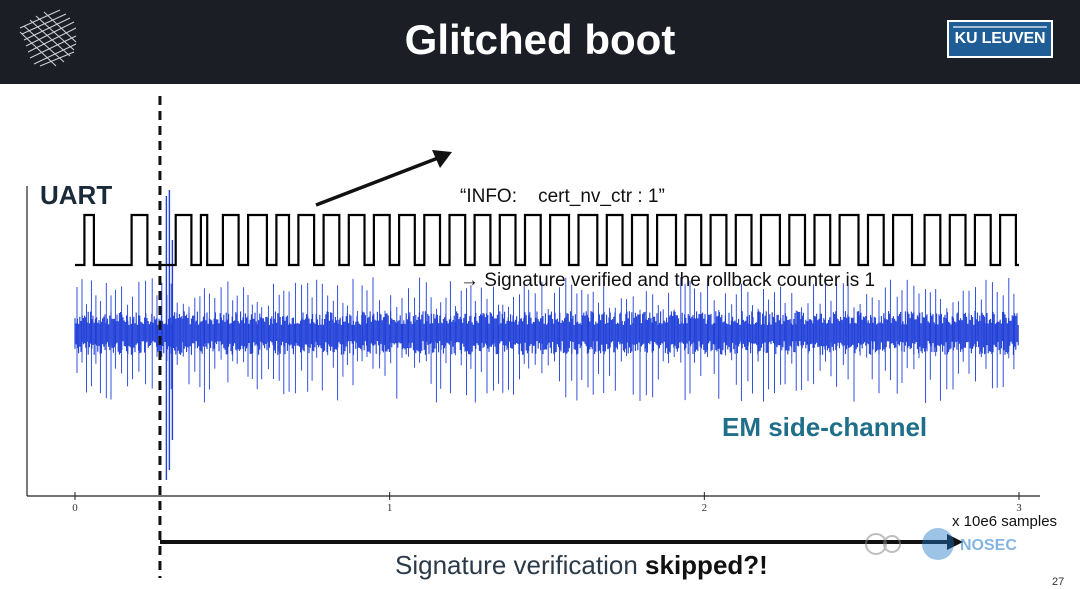  What do you see at coordinates (75, 508) in the screenshot?
I see `x-tick-label: 0` at bounding box center [75, 508].